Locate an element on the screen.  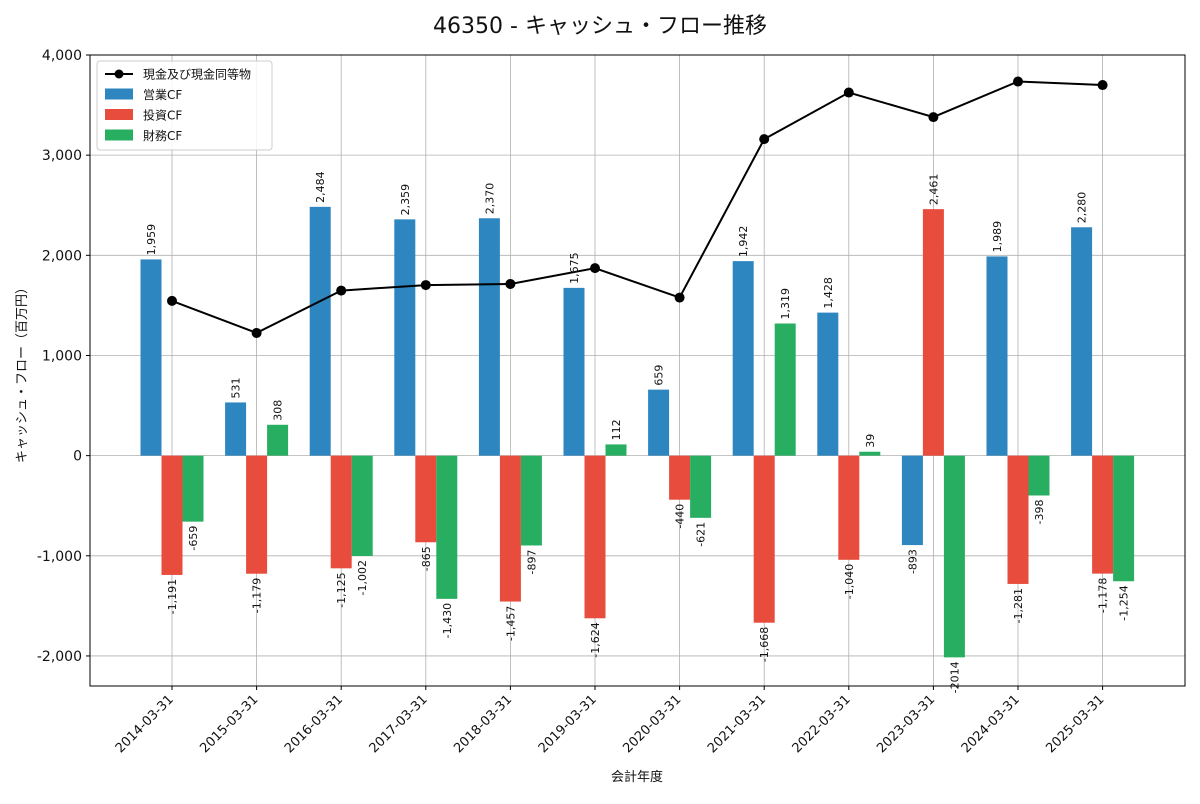
bar-data-label: 2,461 is located at coordinates (933, 190).